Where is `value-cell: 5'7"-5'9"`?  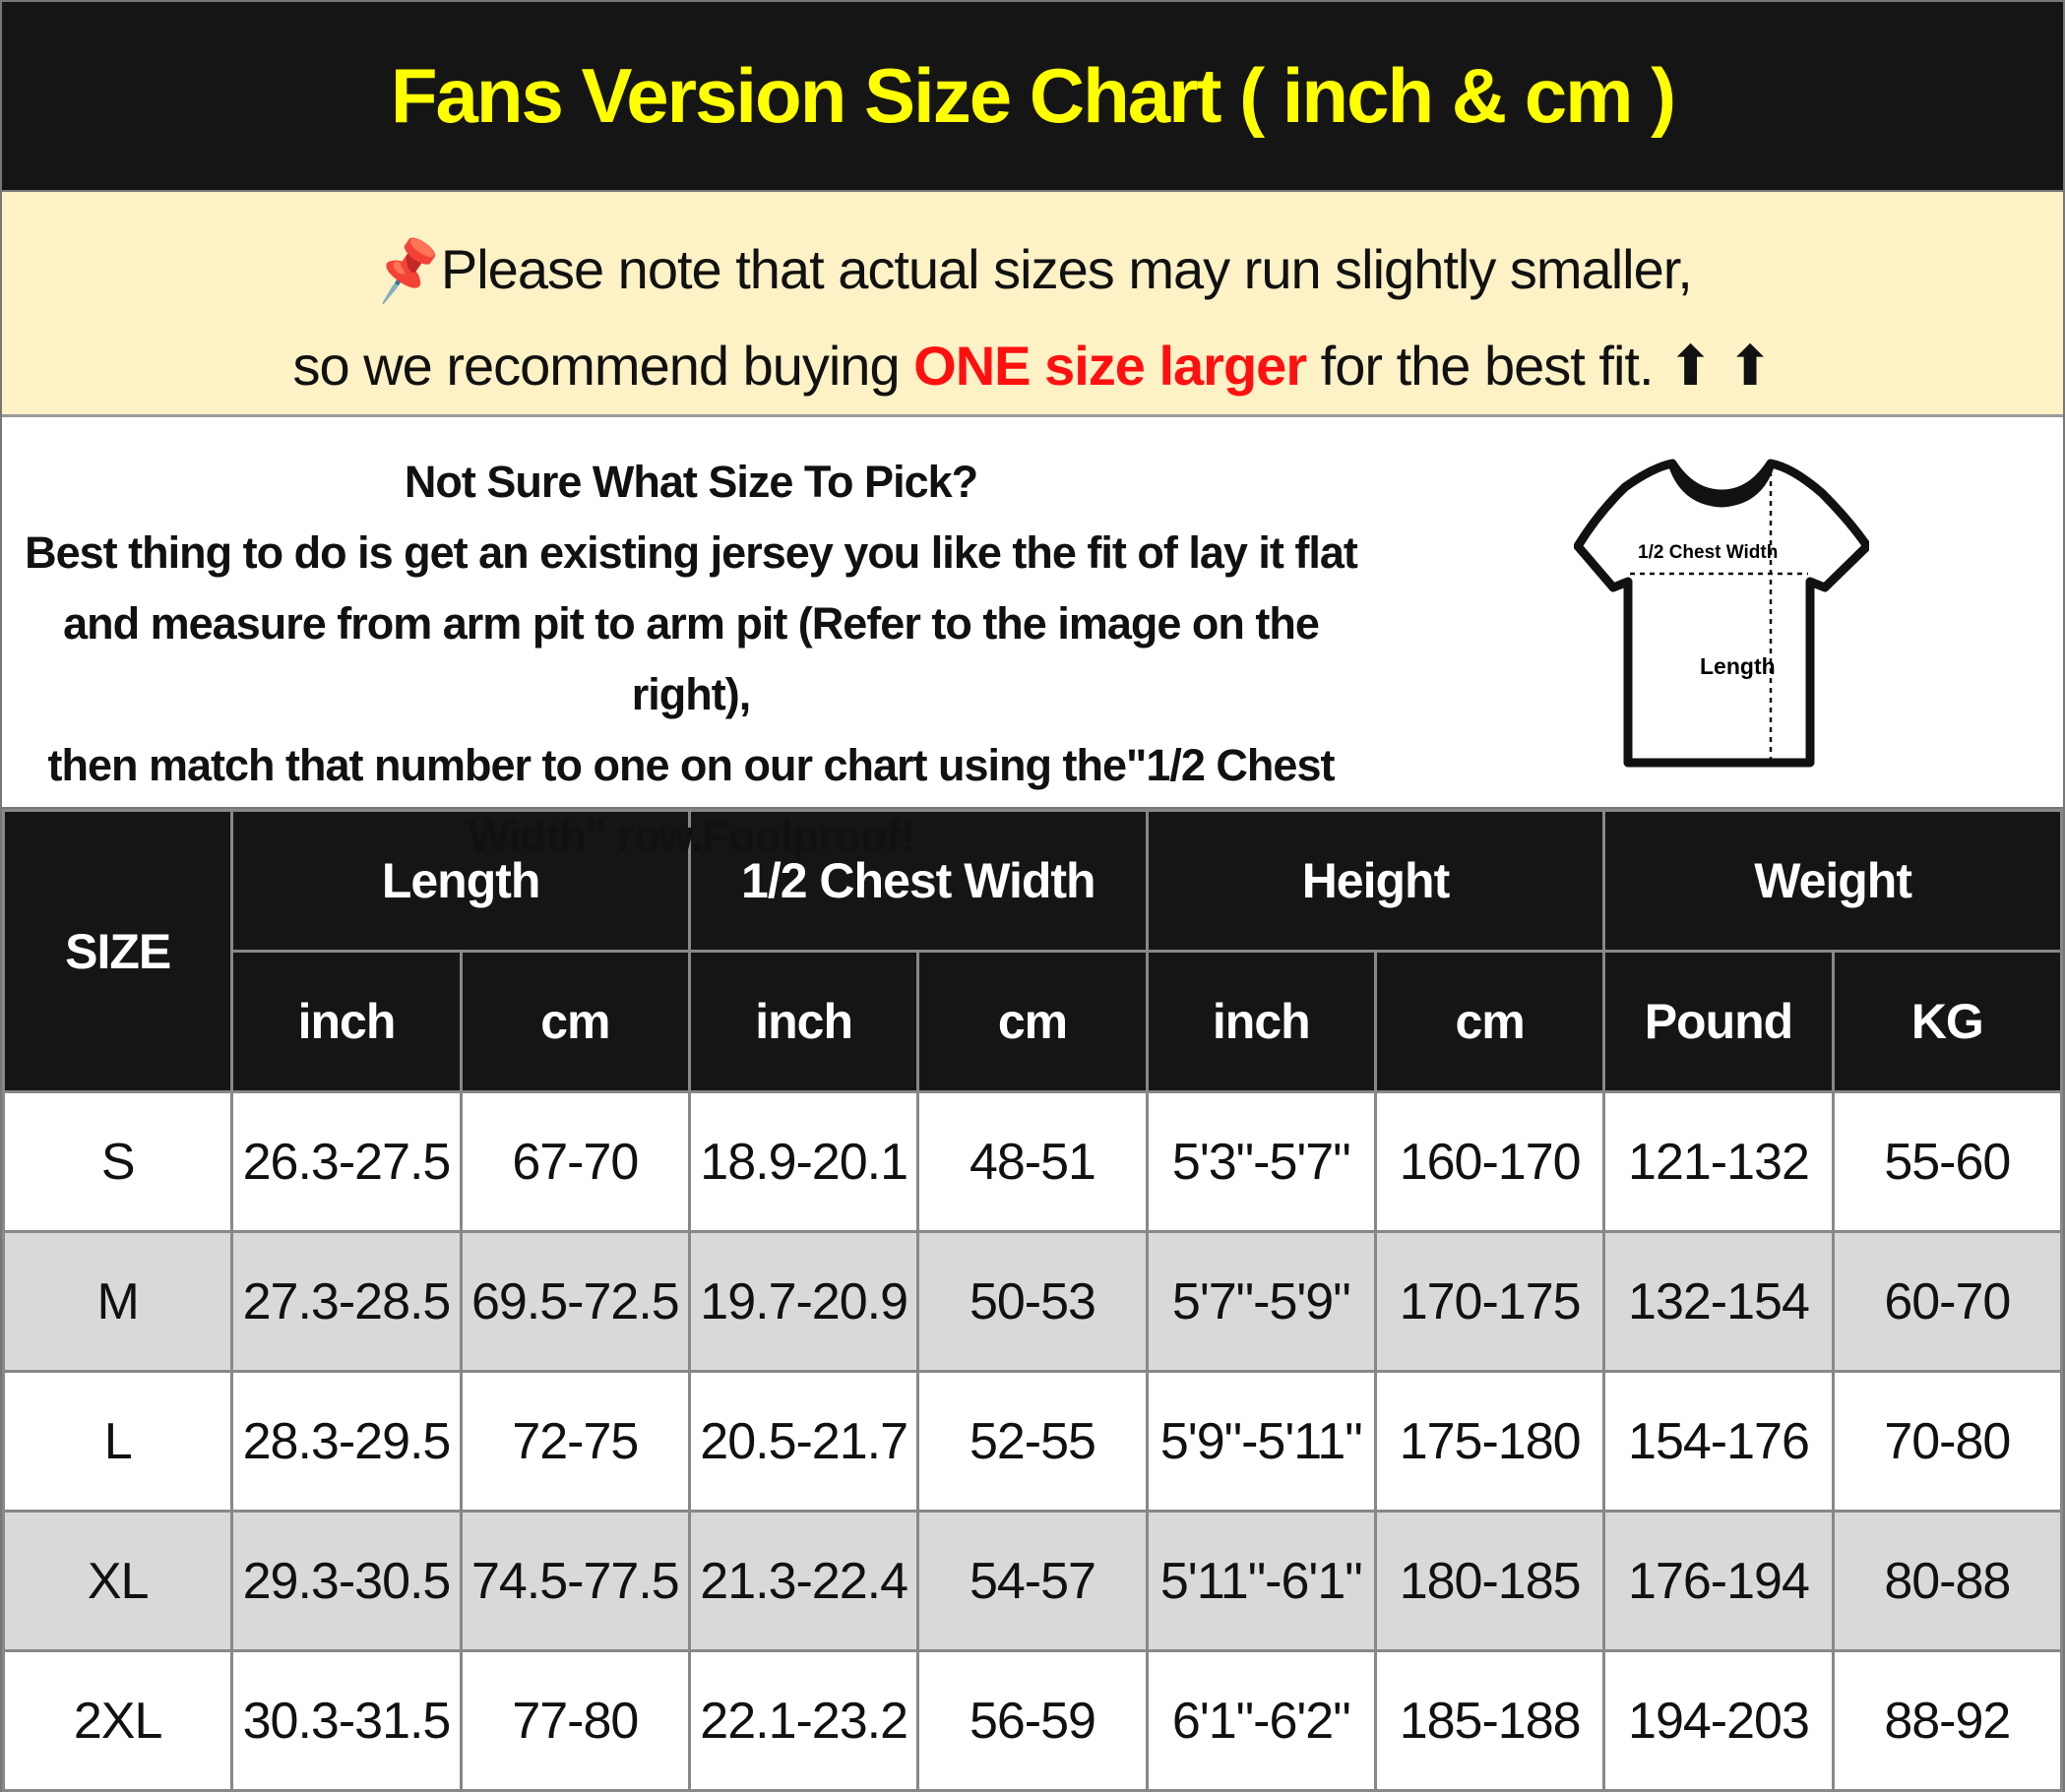
value-cell: 5'7"-5'9" is located at coordinates (1261, 1301).